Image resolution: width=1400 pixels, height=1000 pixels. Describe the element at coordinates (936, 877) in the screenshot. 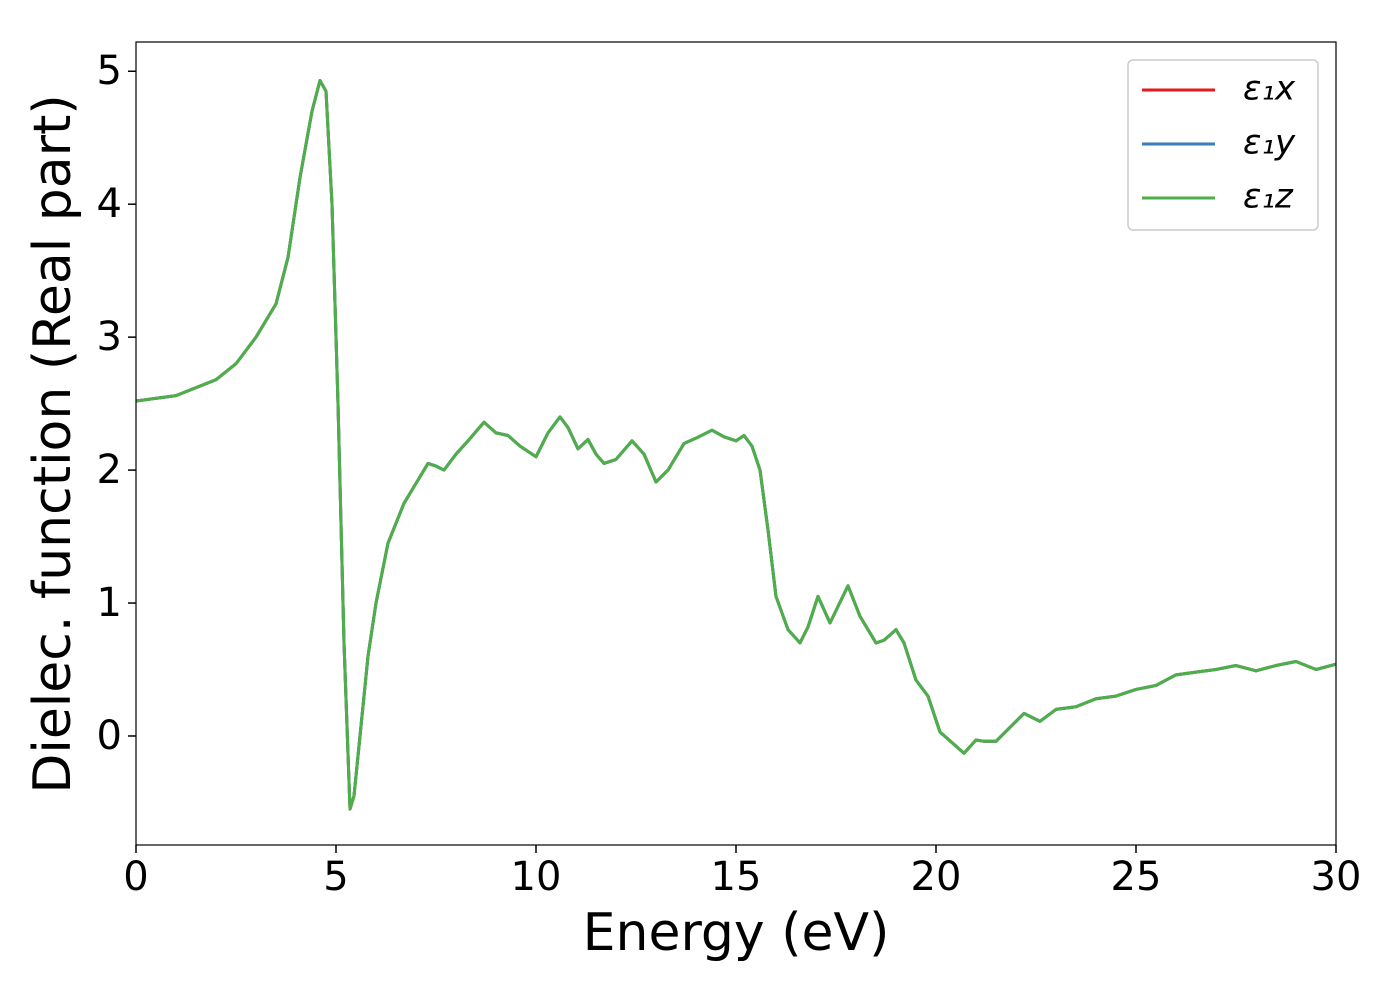

I see `x-tick-label: 20` at that location.